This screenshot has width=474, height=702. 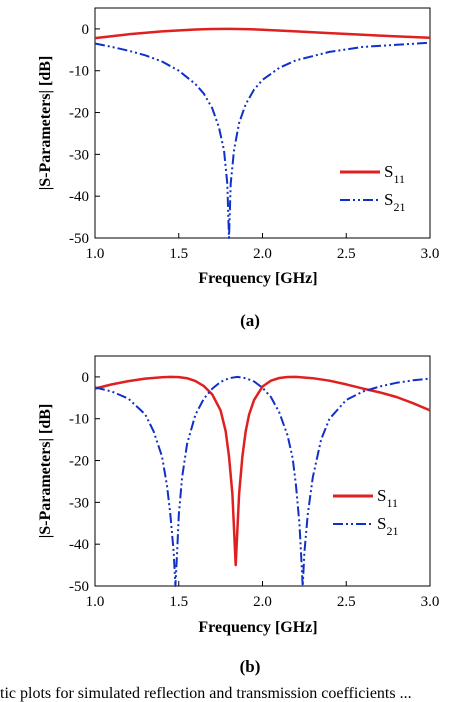 What do you see at coordinates (79, 462) in the screenshot?
I see `y-tick-label-b-2: -20` at bounding box center [79, 462].